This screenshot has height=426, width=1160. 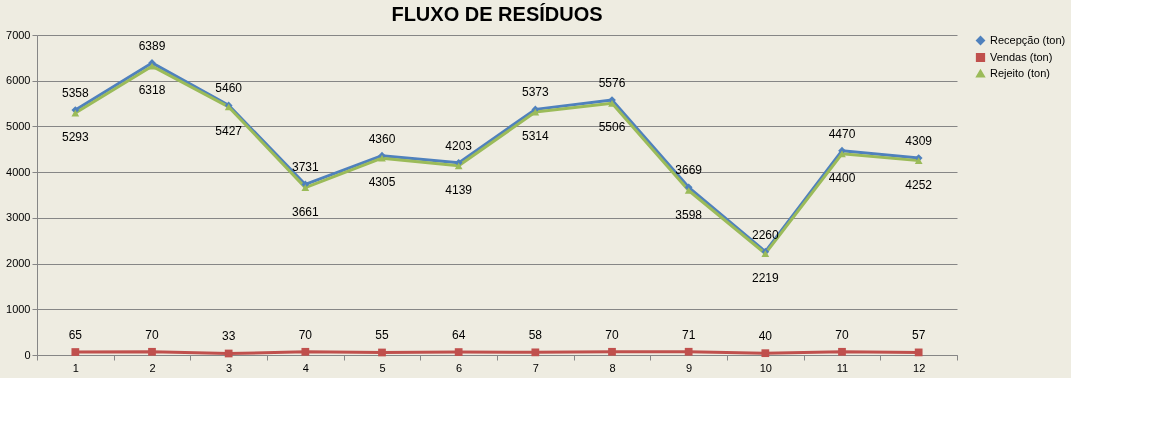 I want to click on data-label: 65, so click(x=75, y=335).